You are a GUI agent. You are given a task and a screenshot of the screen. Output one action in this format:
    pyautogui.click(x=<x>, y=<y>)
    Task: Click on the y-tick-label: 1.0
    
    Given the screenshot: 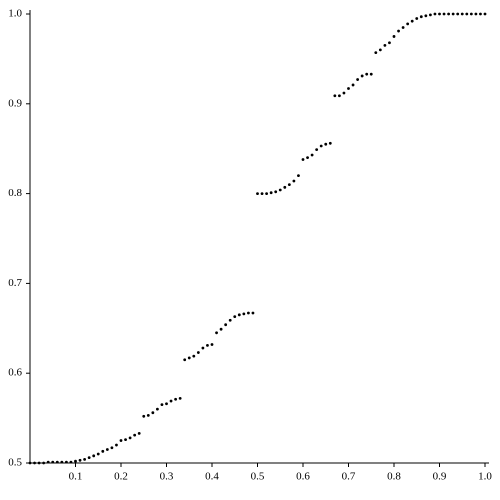 What is the action you would take?
    pyautogui.click(x=15, y=14)
    